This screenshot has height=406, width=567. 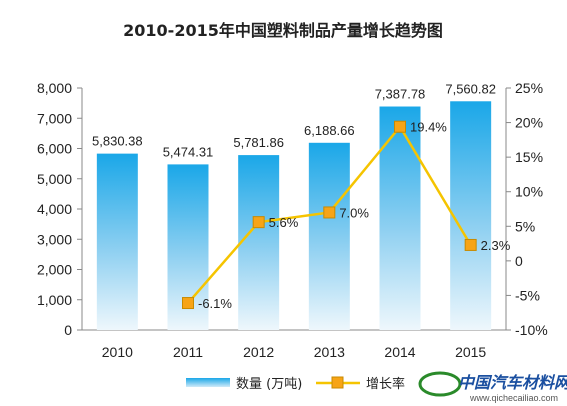 I want to click on x-tick-label: 2014, so click(x=399, y=352).